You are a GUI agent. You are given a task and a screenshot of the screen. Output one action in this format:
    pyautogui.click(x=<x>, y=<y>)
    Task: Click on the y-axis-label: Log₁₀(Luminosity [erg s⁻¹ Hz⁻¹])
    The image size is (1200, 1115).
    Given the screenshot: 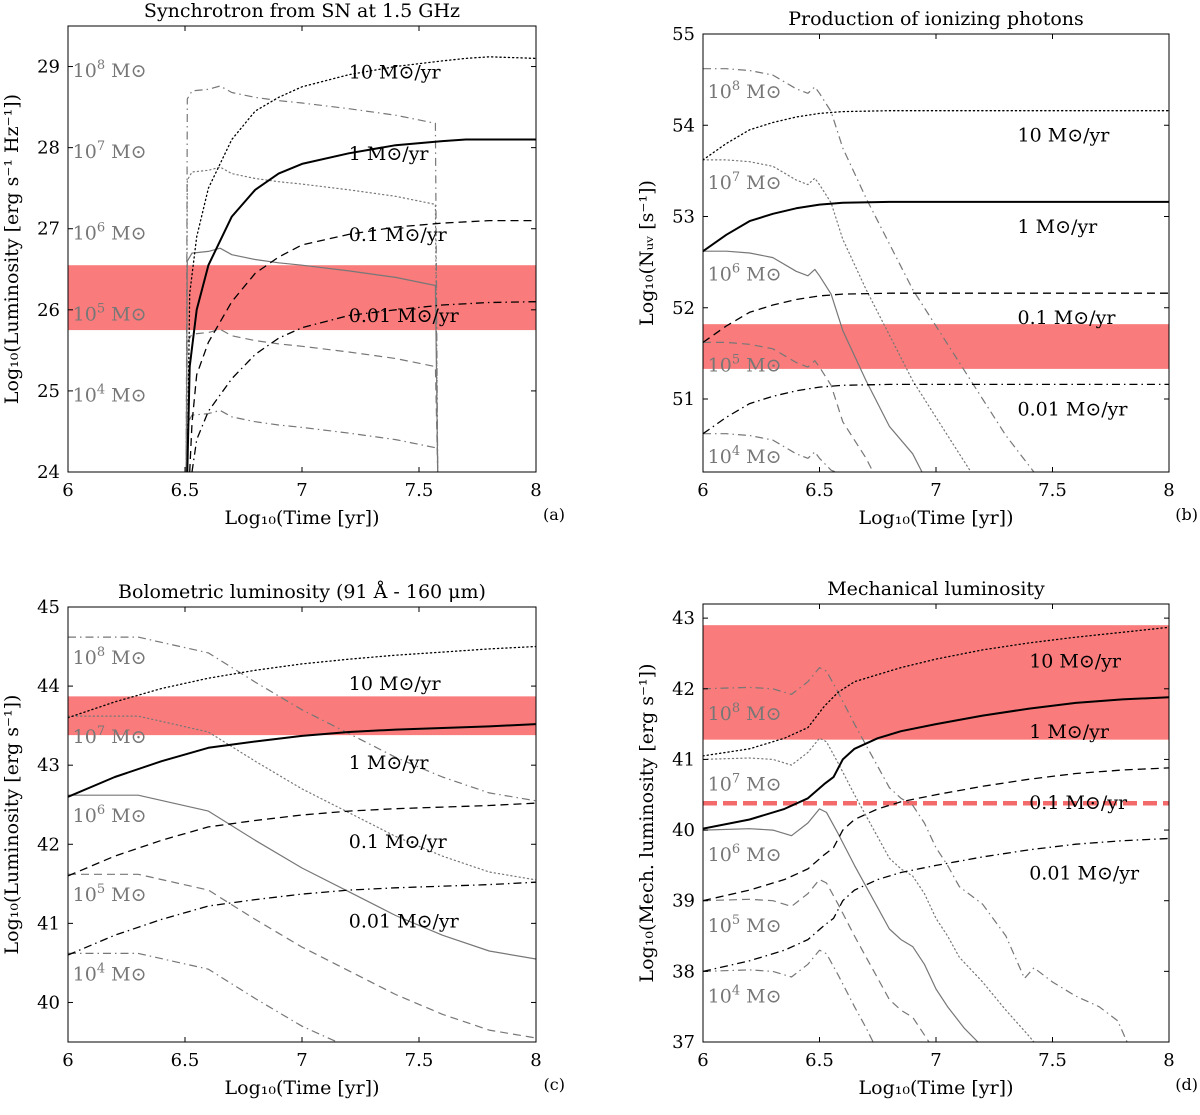 What is the action you would take?
    pyautogui.click(x=12, y=249)
    